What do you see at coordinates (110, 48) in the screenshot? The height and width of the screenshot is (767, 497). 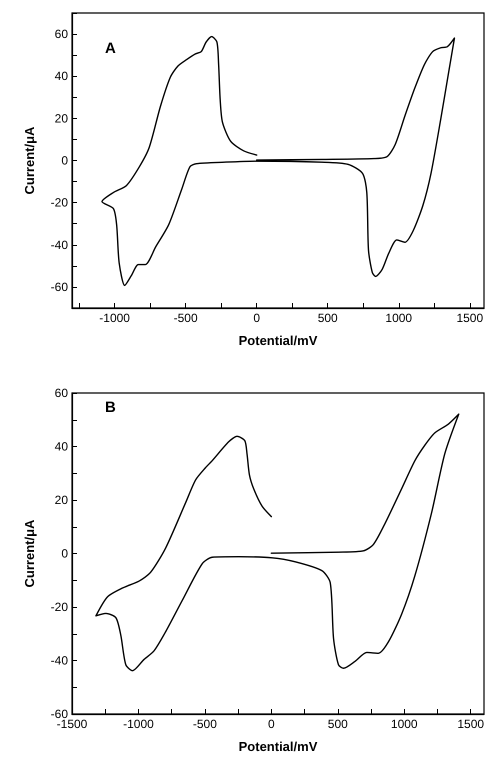 I see `text: A` at bounding box center [110, 48].